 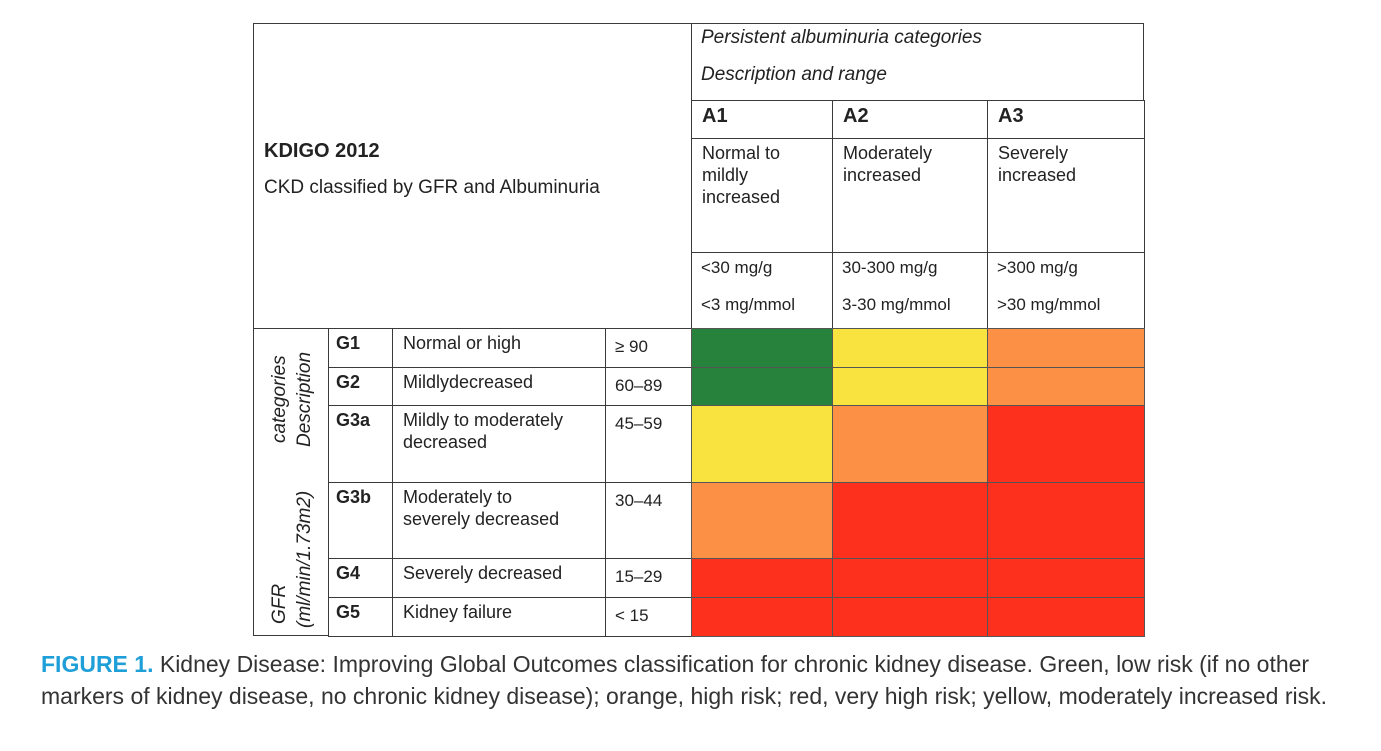 I want to click on albuminuria-a2-desc-cell, so click(x=910, y=195).